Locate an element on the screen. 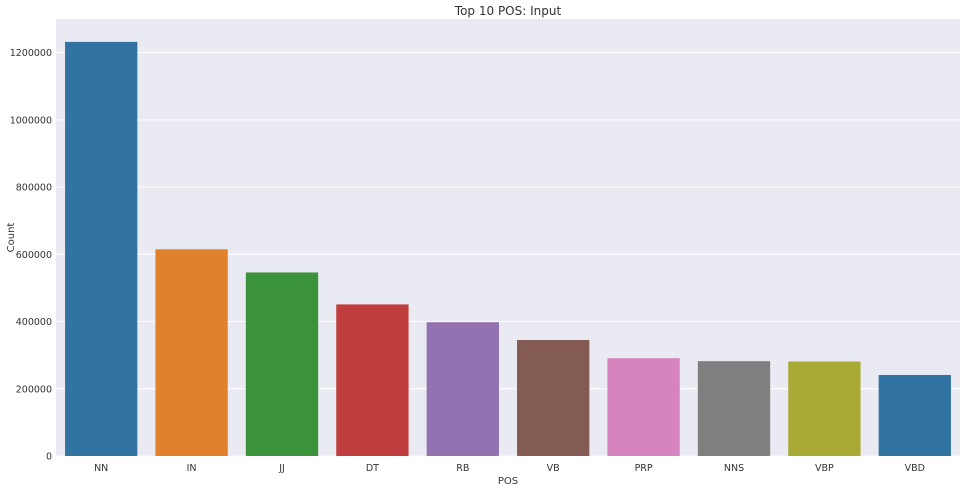 The height and width of the screenshot is (496, 965). bar-nns is located at coordinates (734, 408).